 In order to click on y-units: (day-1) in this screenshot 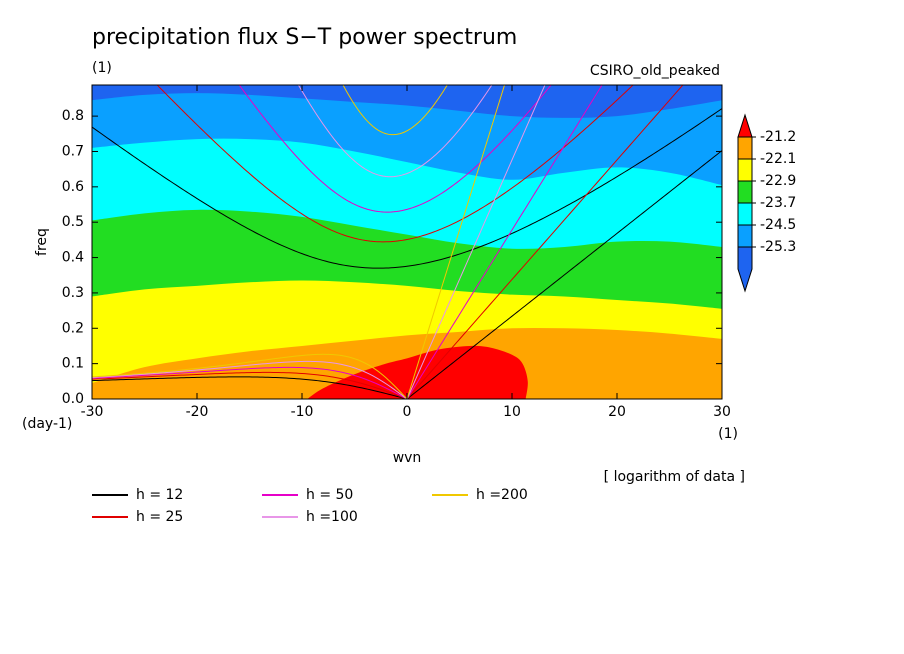, I will do `click(47, 424)`.